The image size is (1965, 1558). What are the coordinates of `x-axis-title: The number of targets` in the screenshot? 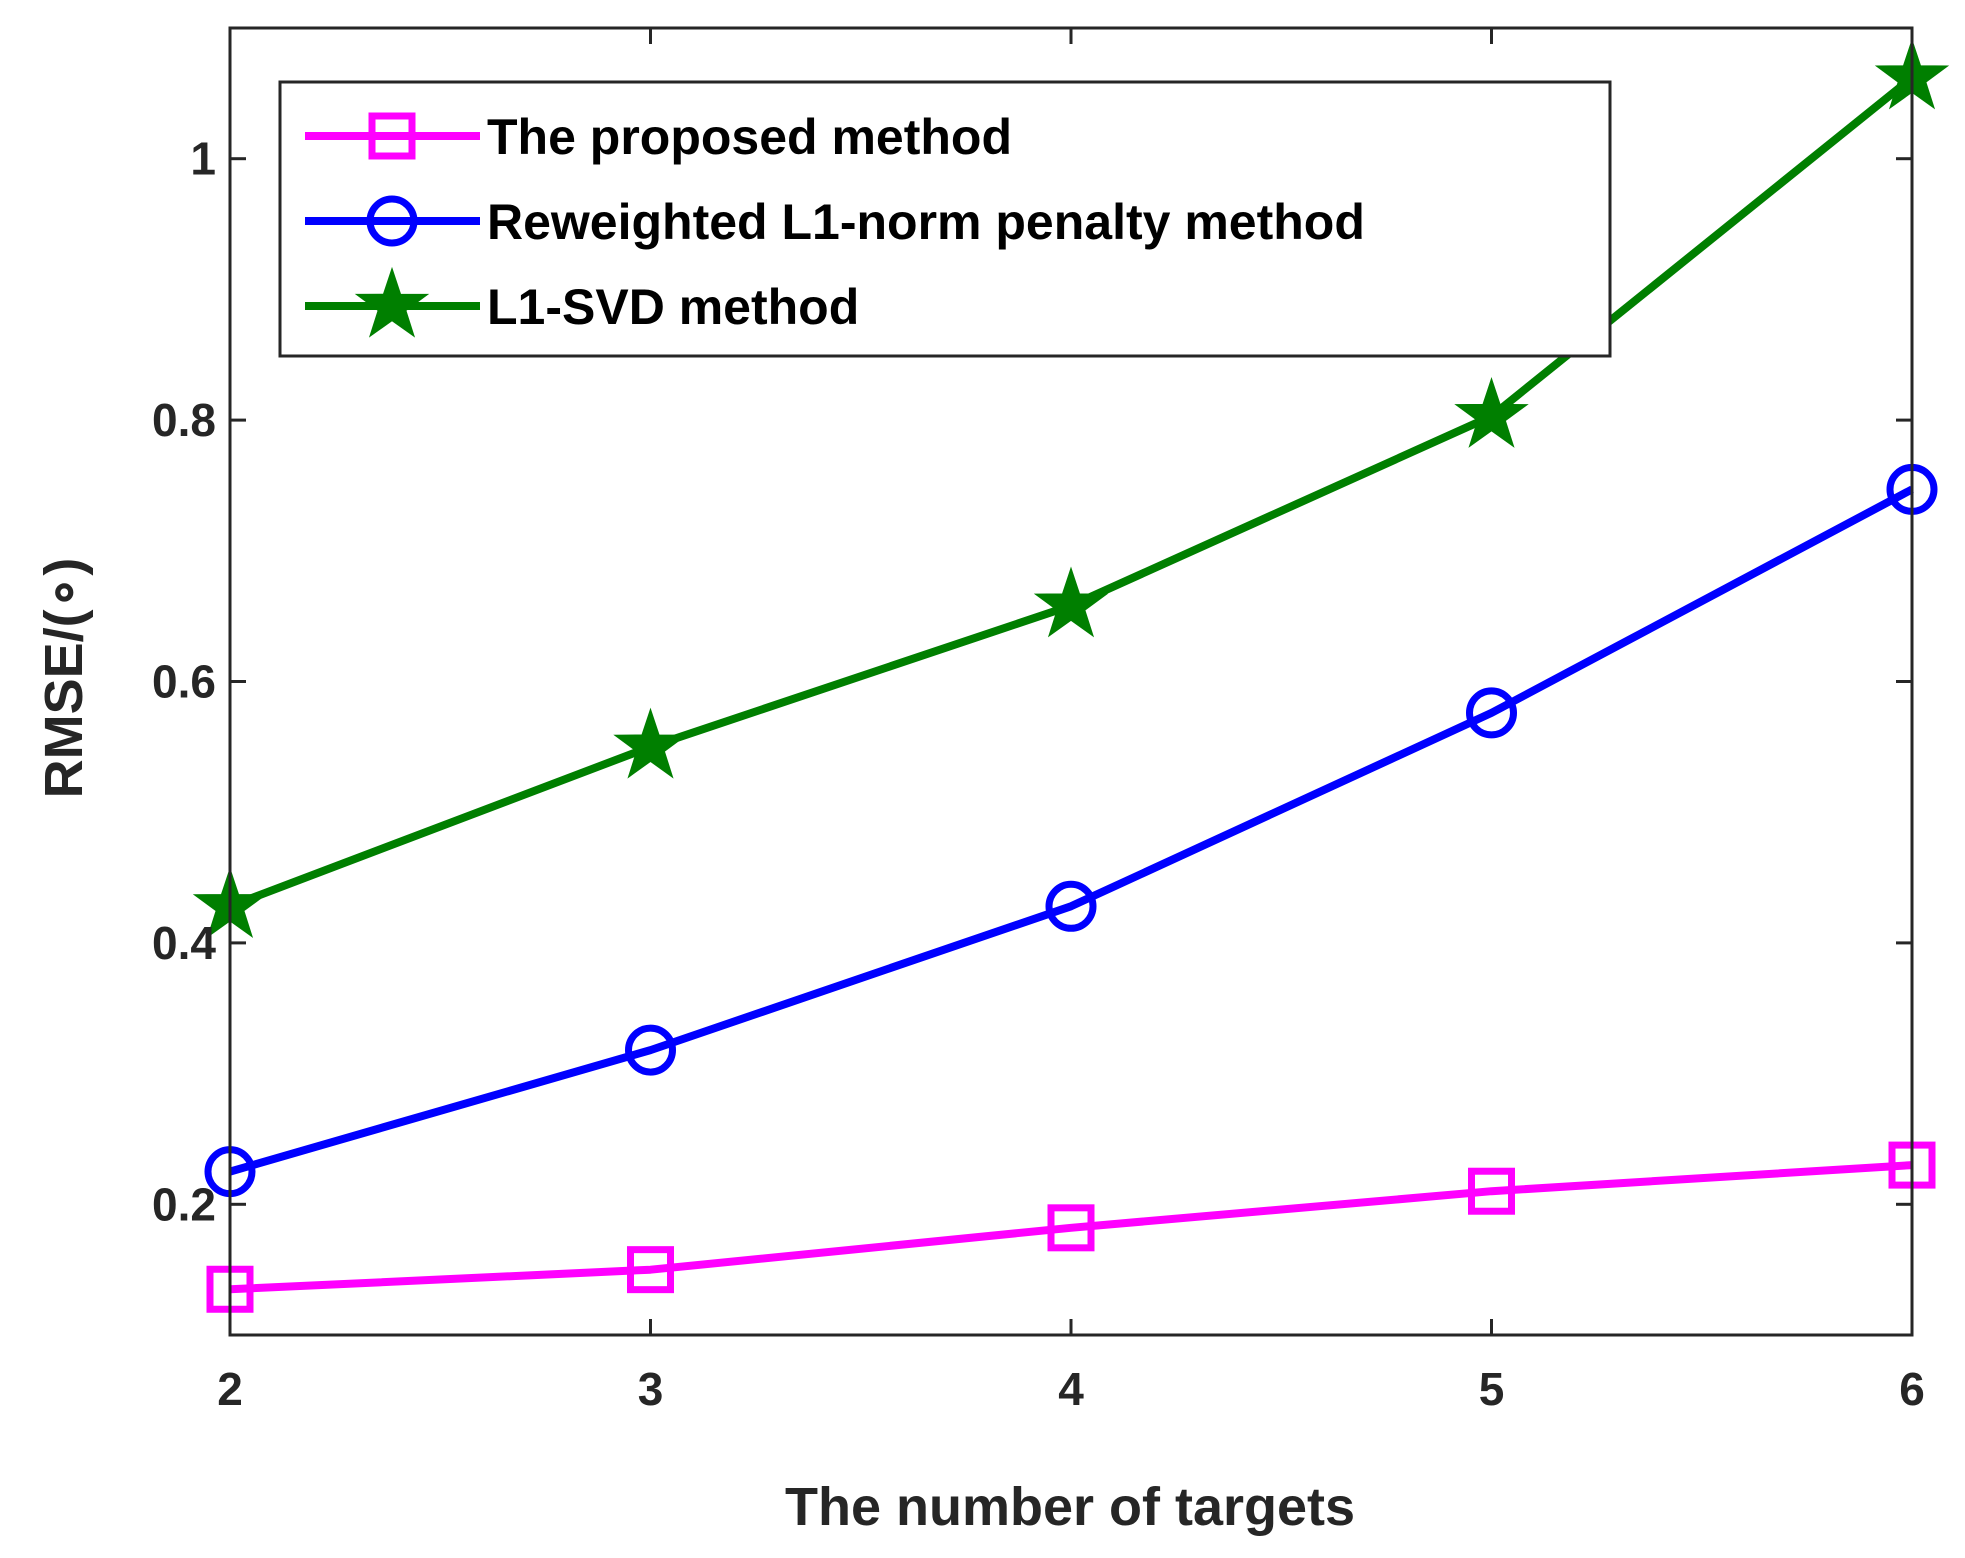 It's located at (1070, 1507).